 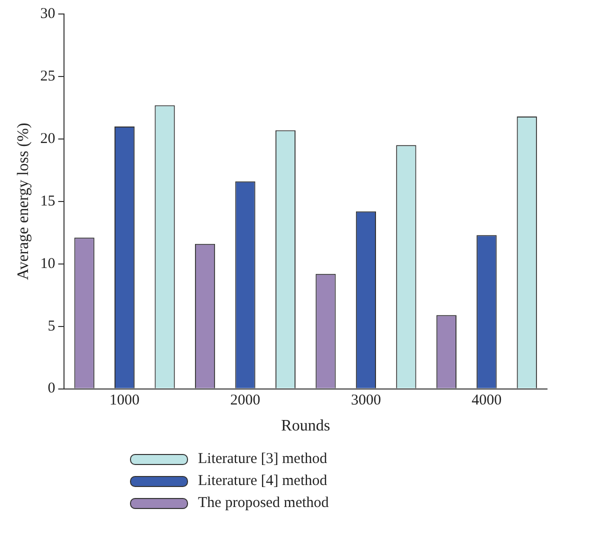 What do you see at coordinates (263, 459) in the screenshot?
I see `legend-label: Literature [3] method` at bounding box center [263, 459].